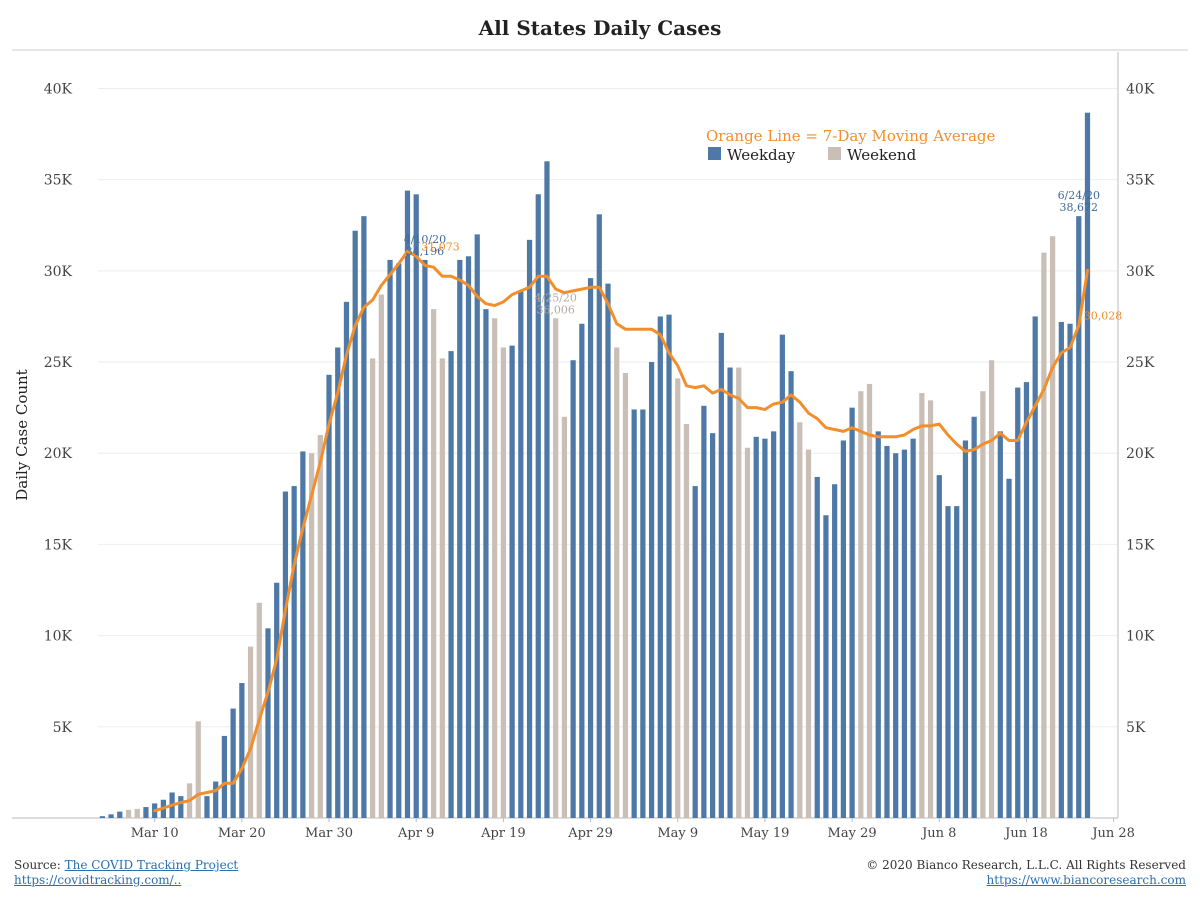 This screenshot has height=900, width=1200. What do you see at coordinates (938, 833) in the screenshot?
I see `x-tick-label: Jun 8` at bounding box center [938, 833].